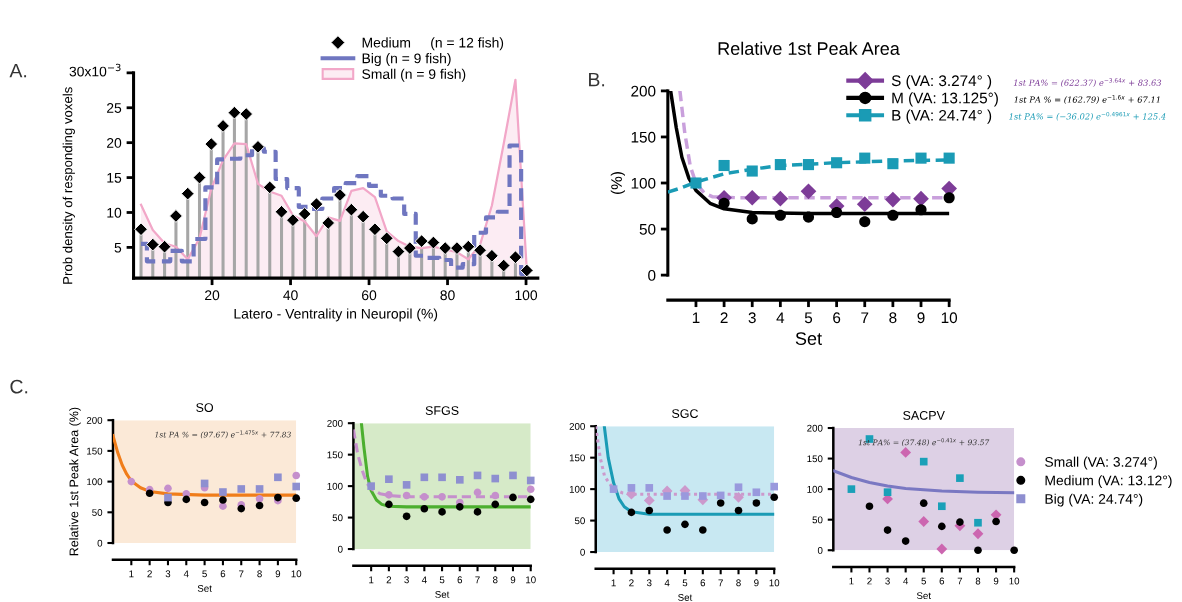  What do you see at coordinates (114, 178) in the screenshot?
I see `y-tick-label: 15` at bounding box center [114, 178].